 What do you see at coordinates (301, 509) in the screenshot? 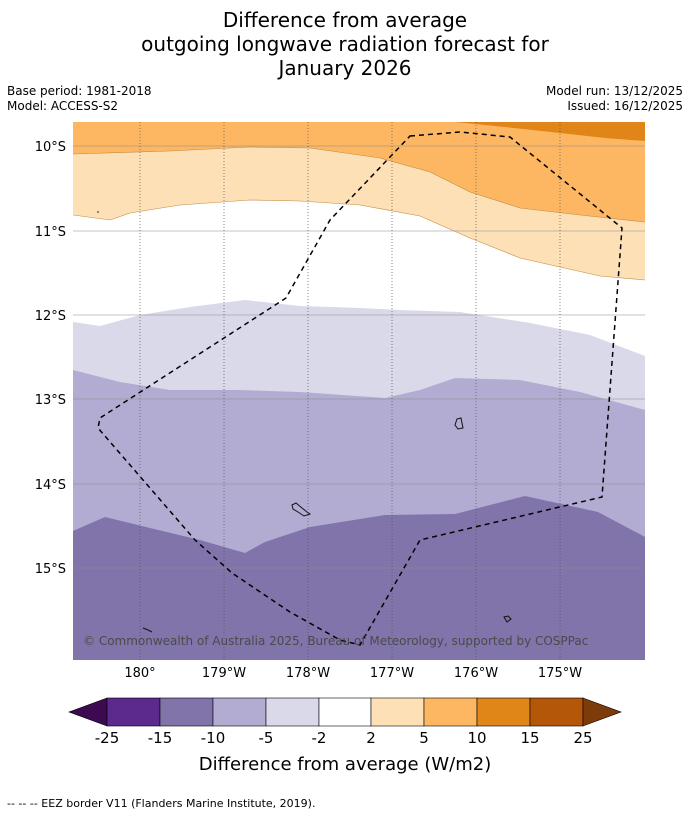
I see `island-central` at bounding box center [301, 509].